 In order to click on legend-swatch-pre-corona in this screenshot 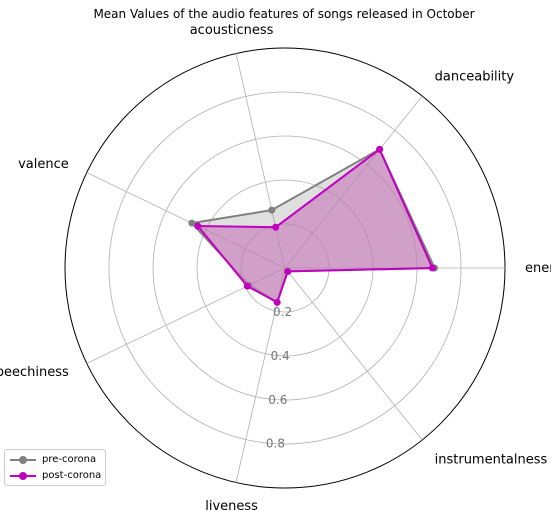, I will do `click(23, 460)`.